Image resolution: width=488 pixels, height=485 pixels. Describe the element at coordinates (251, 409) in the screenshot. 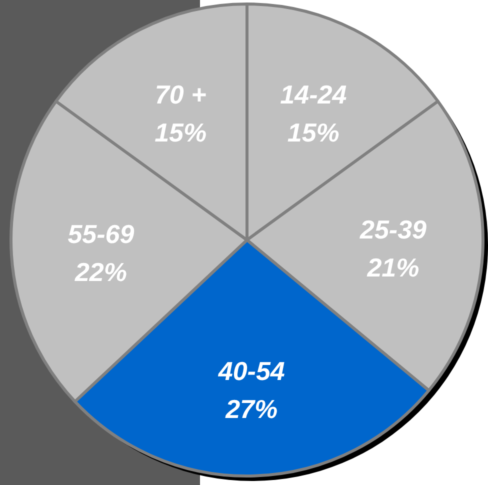

I see `data-label: 27%` at that location.